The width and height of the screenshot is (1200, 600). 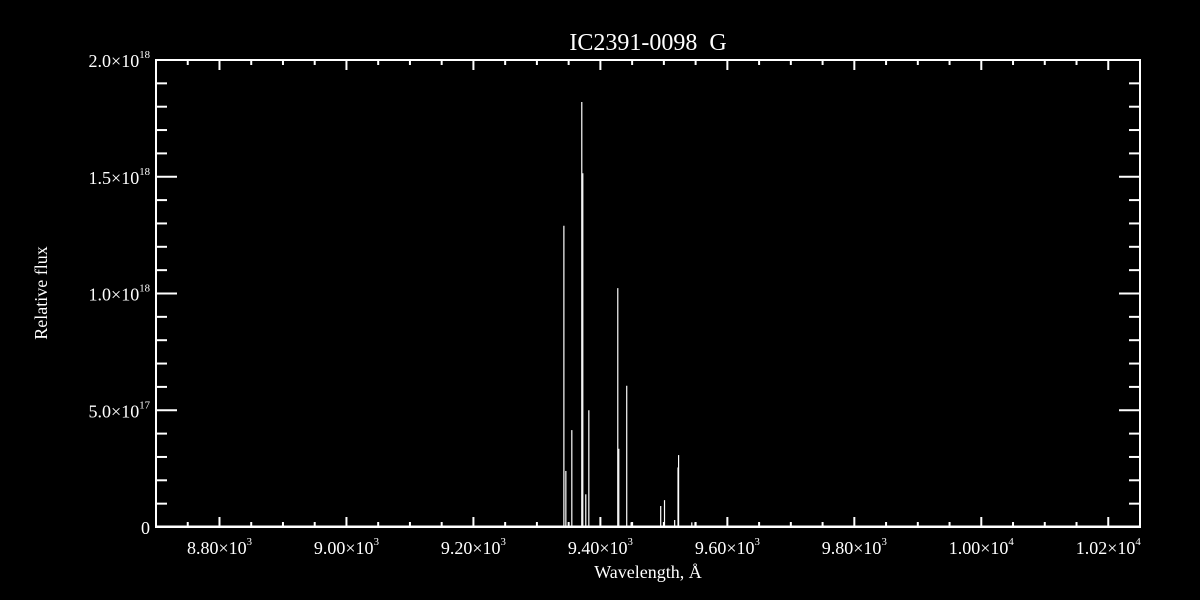 I want to click on x-tick-label: 8.80×10³, so click(x=219, y=547).